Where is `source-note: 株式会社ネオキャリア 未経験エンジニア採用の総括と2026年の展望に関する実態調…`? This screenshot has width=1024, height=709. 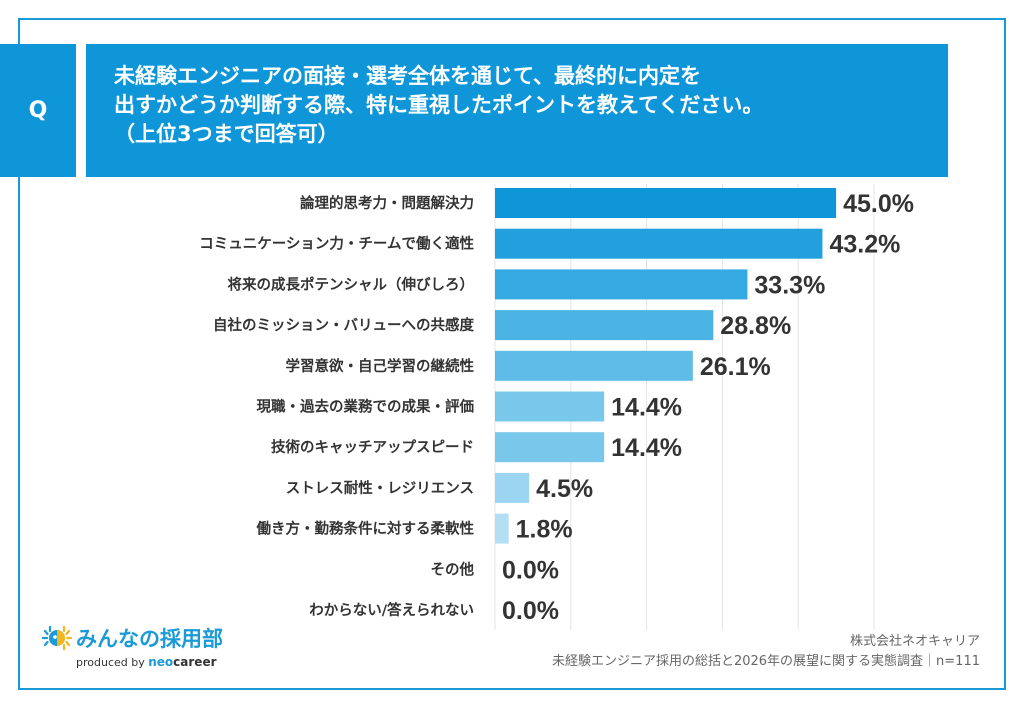 source-note: 株式会社ネオキャリア 未経験エンジニア採用の総括と2026年の展望に関する実態調… is located at coordinates (766, 652).